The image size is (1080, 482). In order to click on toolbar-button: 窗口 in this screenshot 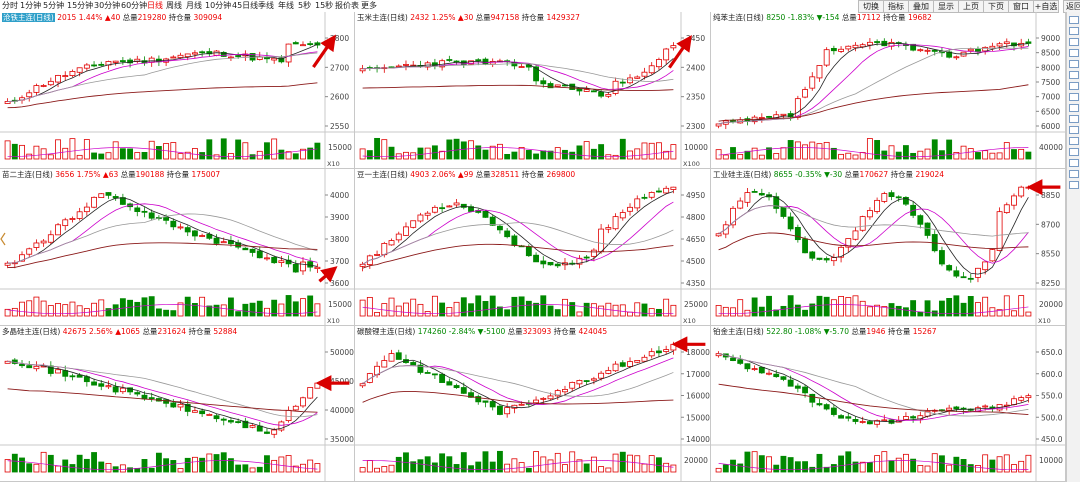, I will do `click(1021, 6)`.